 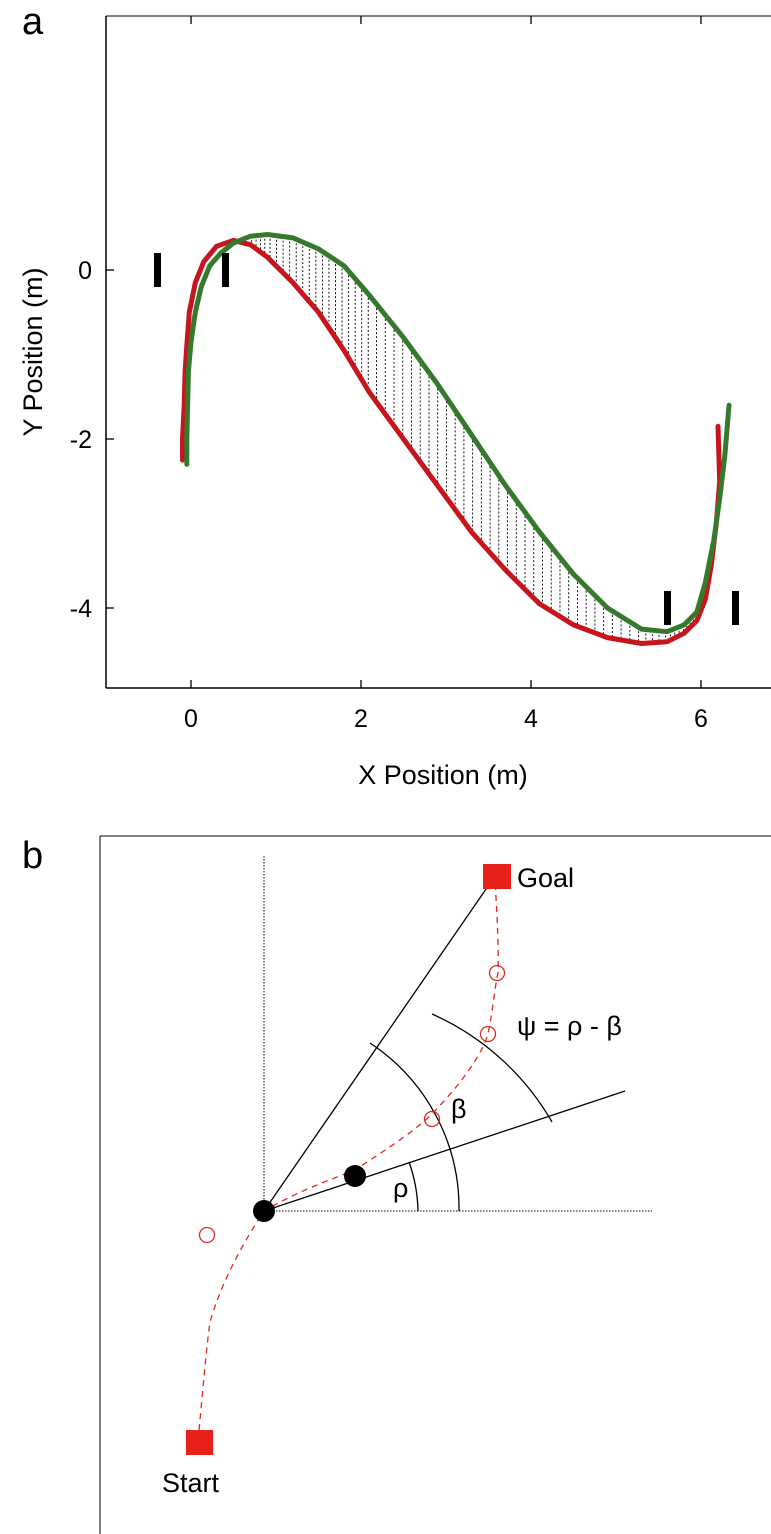 I want to click on y-tick-label: 0, so click(x=85, y=271).